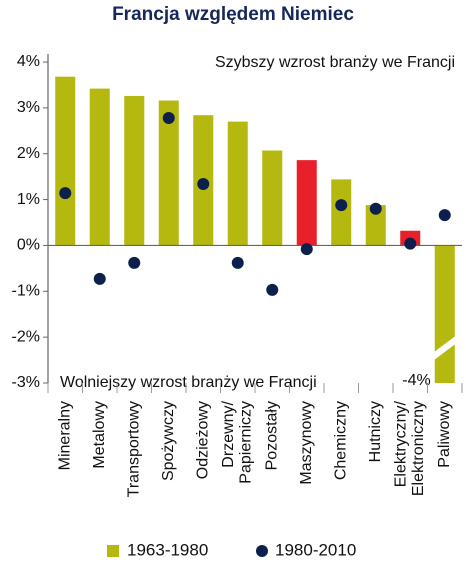  I want to click on annotation: Wolniejszy wzrost branży we Francji, so click(188, 382).